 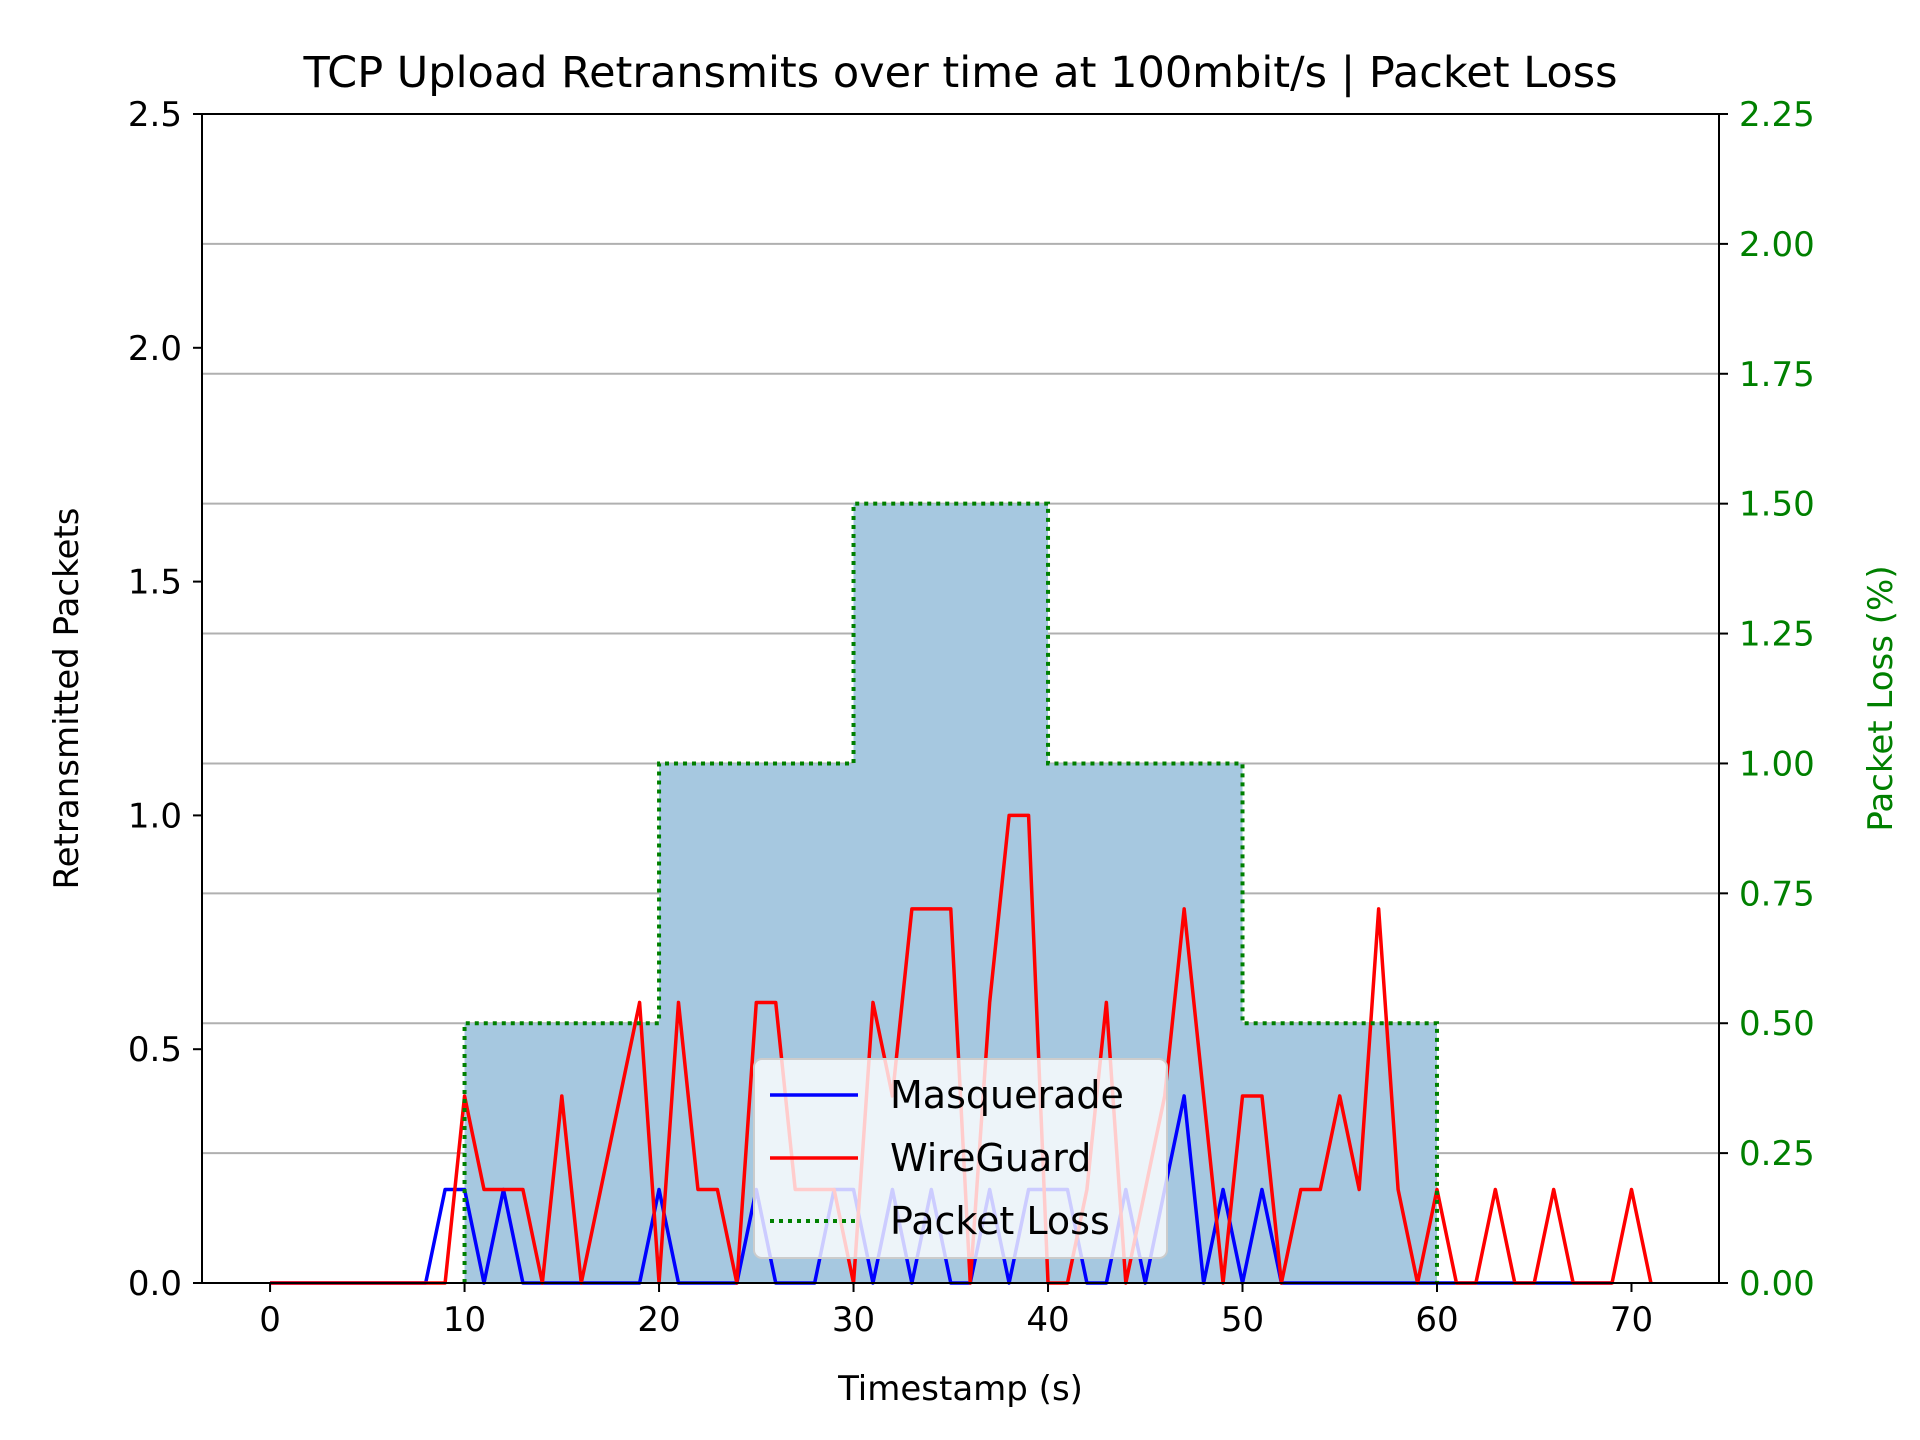 What do you see at coordinates (658, 1320) in the screenshot?
I see `x-tick-label: 20` at bounding box center [658, 1320].